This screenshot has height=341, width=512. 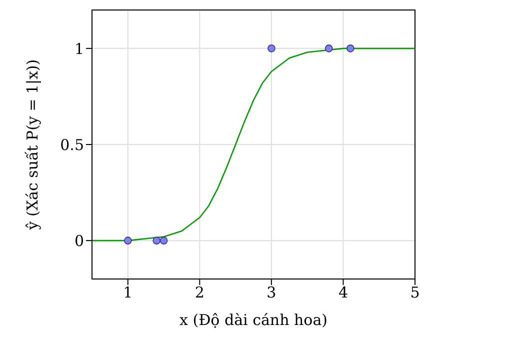 I want to click on y-tick-label: 1, so click(x=79, y=49).